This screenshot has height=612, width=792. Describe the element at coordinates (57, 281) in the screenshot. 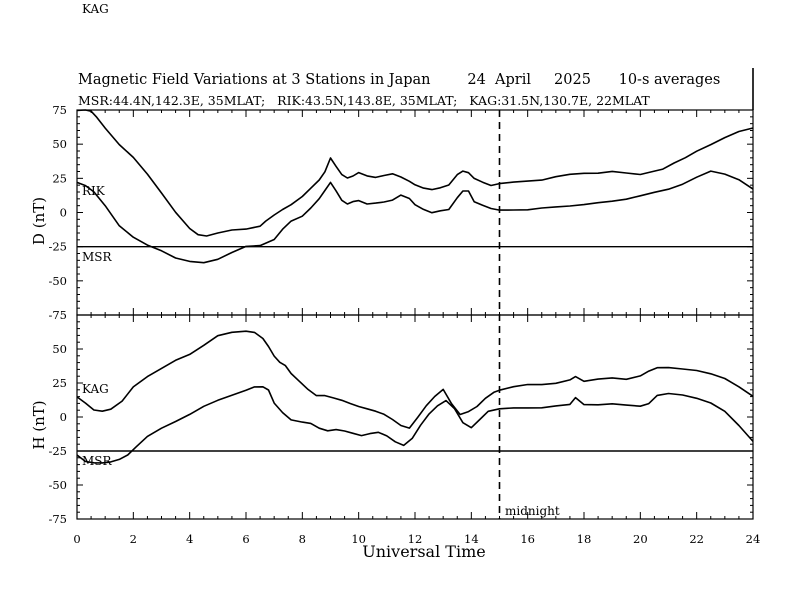

I see `y-tick-label-top: -50` at that location.